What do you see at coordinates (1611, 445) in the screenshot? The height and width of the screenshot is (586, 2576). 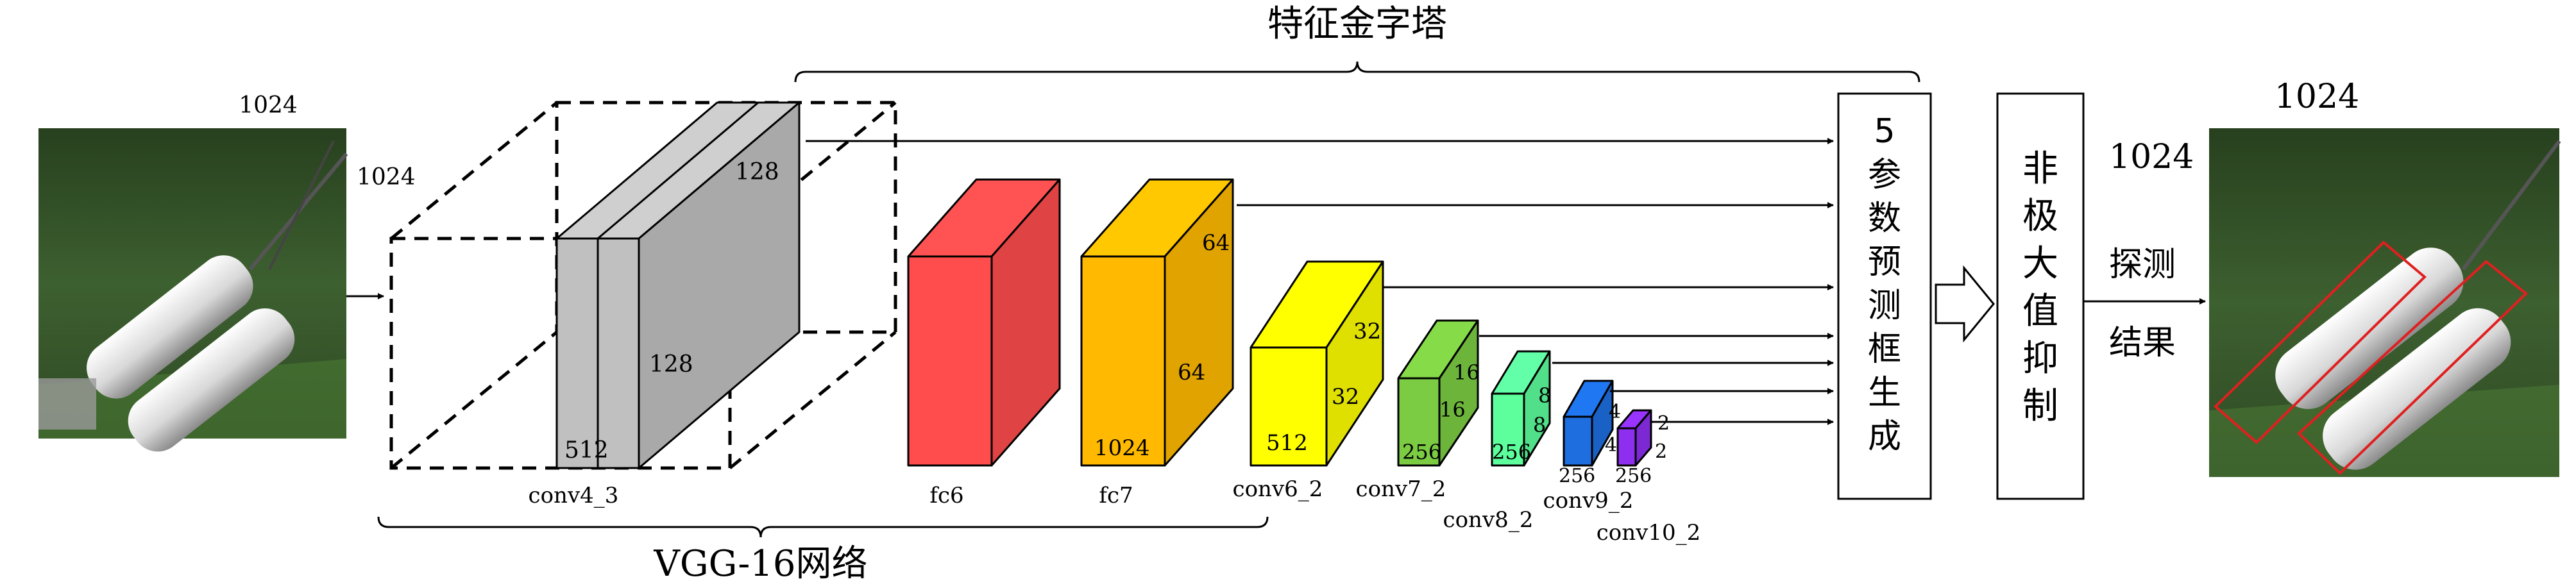 I see `conv9-2-dim-mid: 4` at bounding box center [1611, 445].